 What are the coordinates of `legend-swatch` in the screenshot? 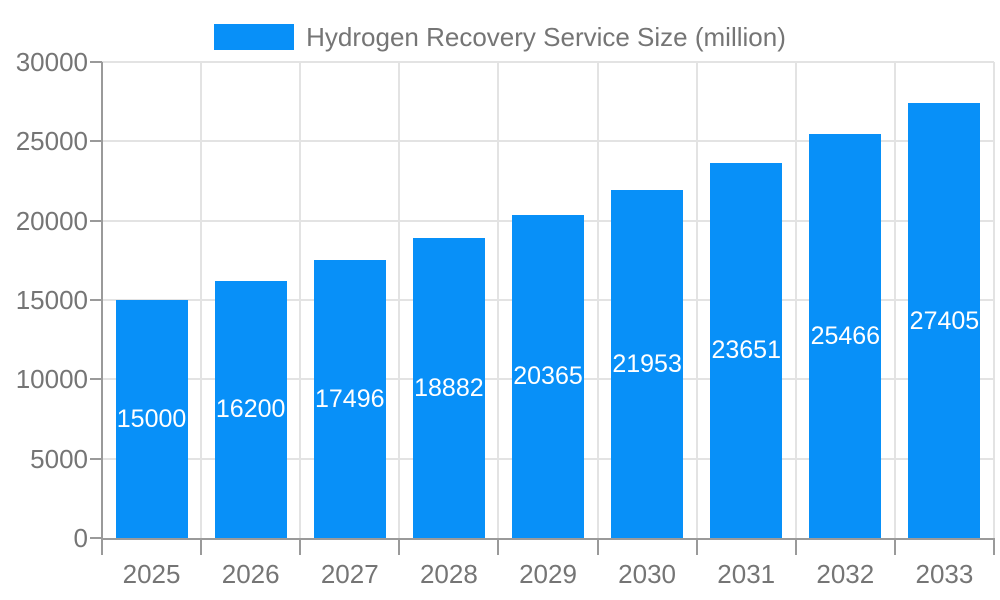 It's located at (254, 37).